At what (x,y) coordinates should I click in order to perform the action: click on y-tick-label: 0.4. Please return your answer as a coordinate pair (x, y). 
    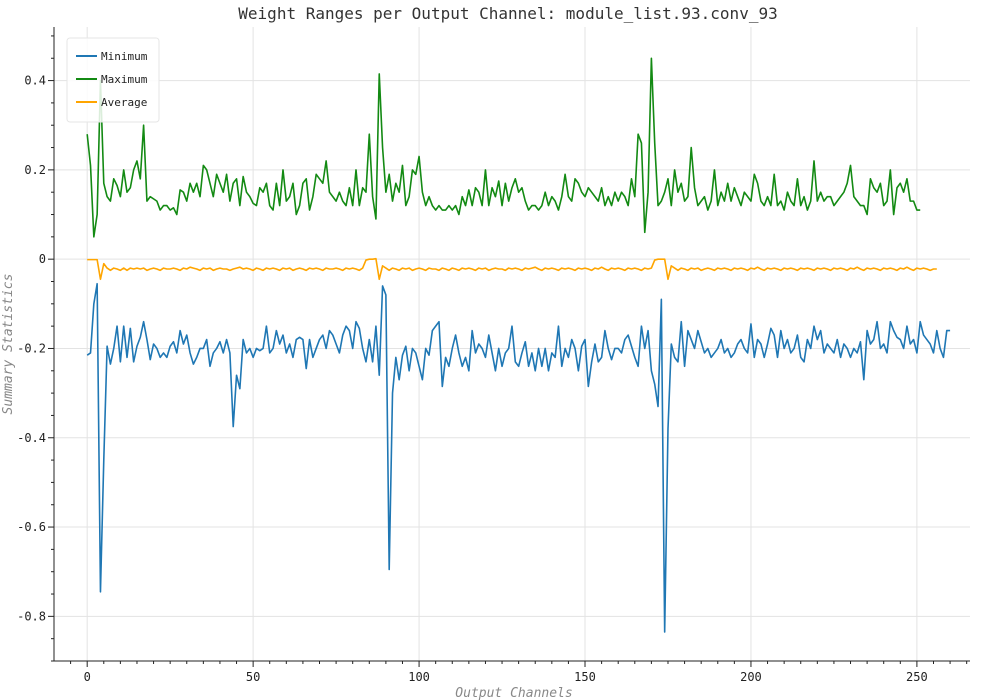
    Looking at the image, I should click on (35, 81).